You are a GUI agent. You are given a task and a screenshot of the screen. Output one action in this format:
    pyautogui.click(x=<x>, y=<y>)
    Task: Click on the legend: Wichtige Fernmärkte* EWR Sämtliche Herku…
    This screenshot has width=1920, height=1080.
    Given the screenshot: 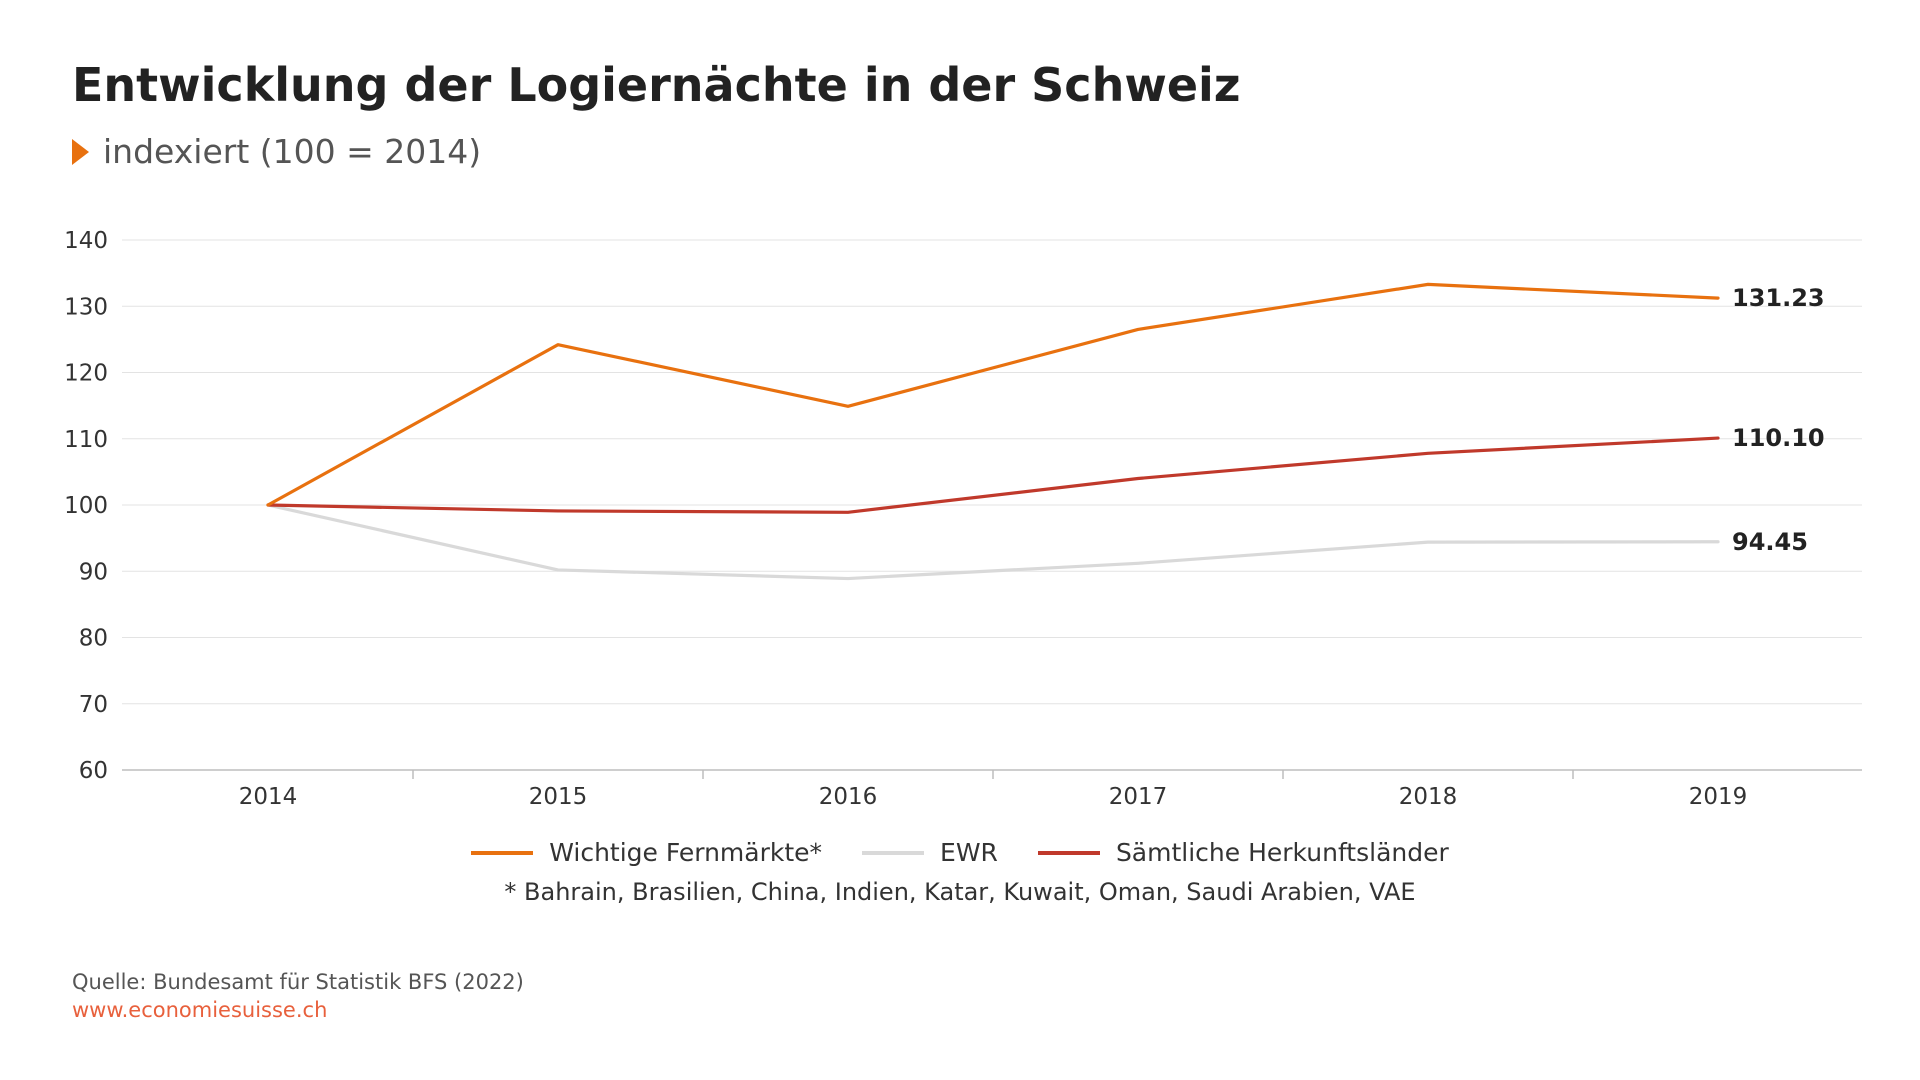 What is the action you would take?
    pyautogui.click(x=960, y=852)
    